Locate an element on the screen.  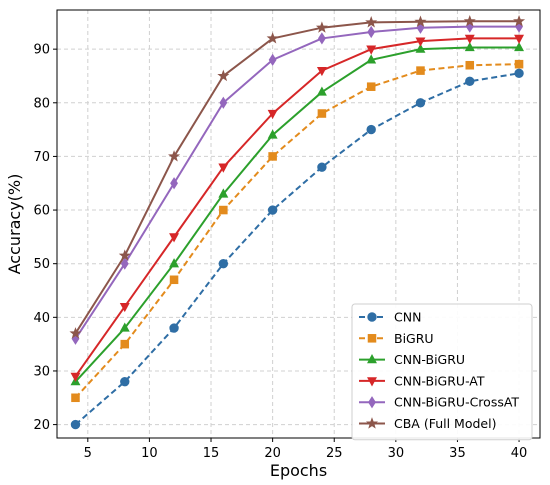
x-tick-label: 30 is located at coordinates (396, 453).